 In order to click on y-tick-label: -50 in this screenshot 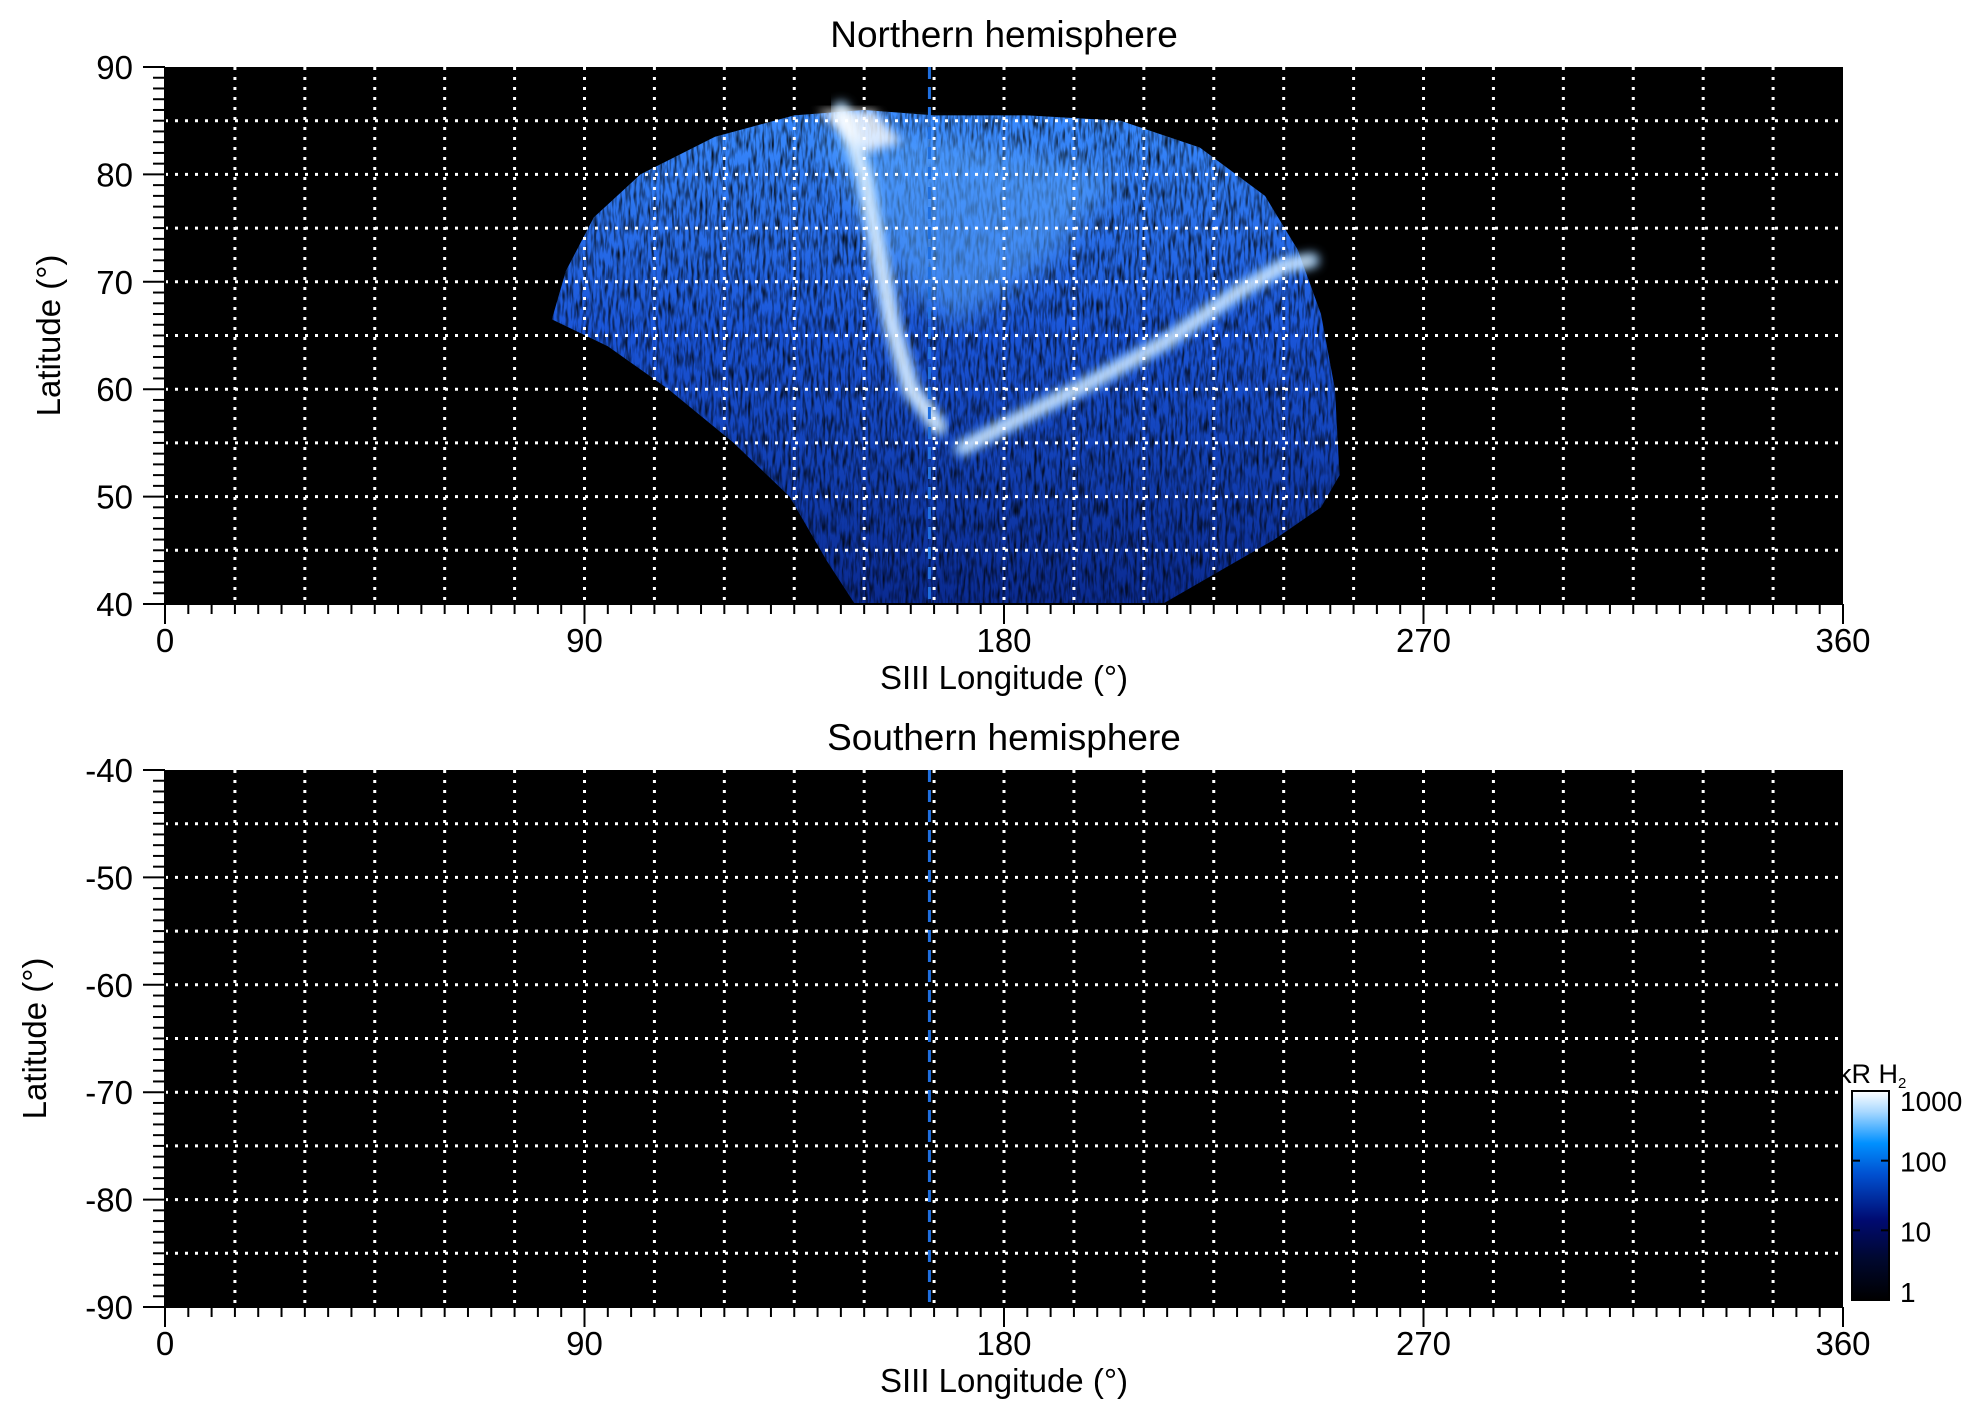, I will do `click(109, 877)`.